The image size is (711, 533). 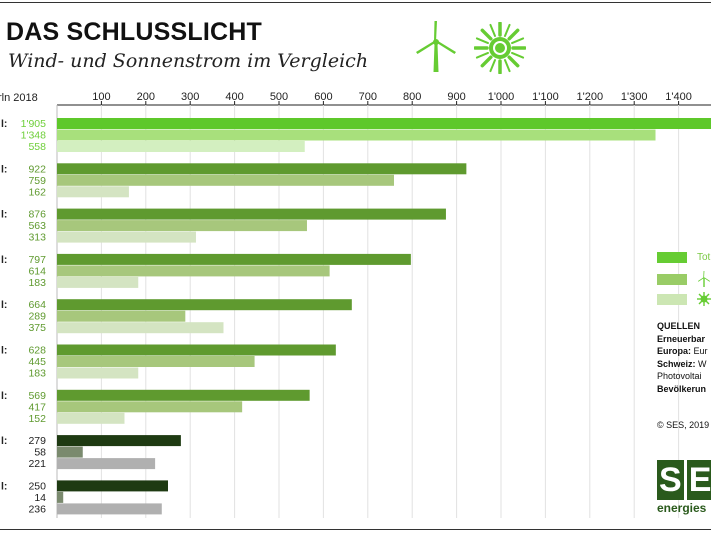 What do you see at coordinates (37, 215) in the screenshot?
I see `bar-value-label: 876` at bounding box center [37, 215].